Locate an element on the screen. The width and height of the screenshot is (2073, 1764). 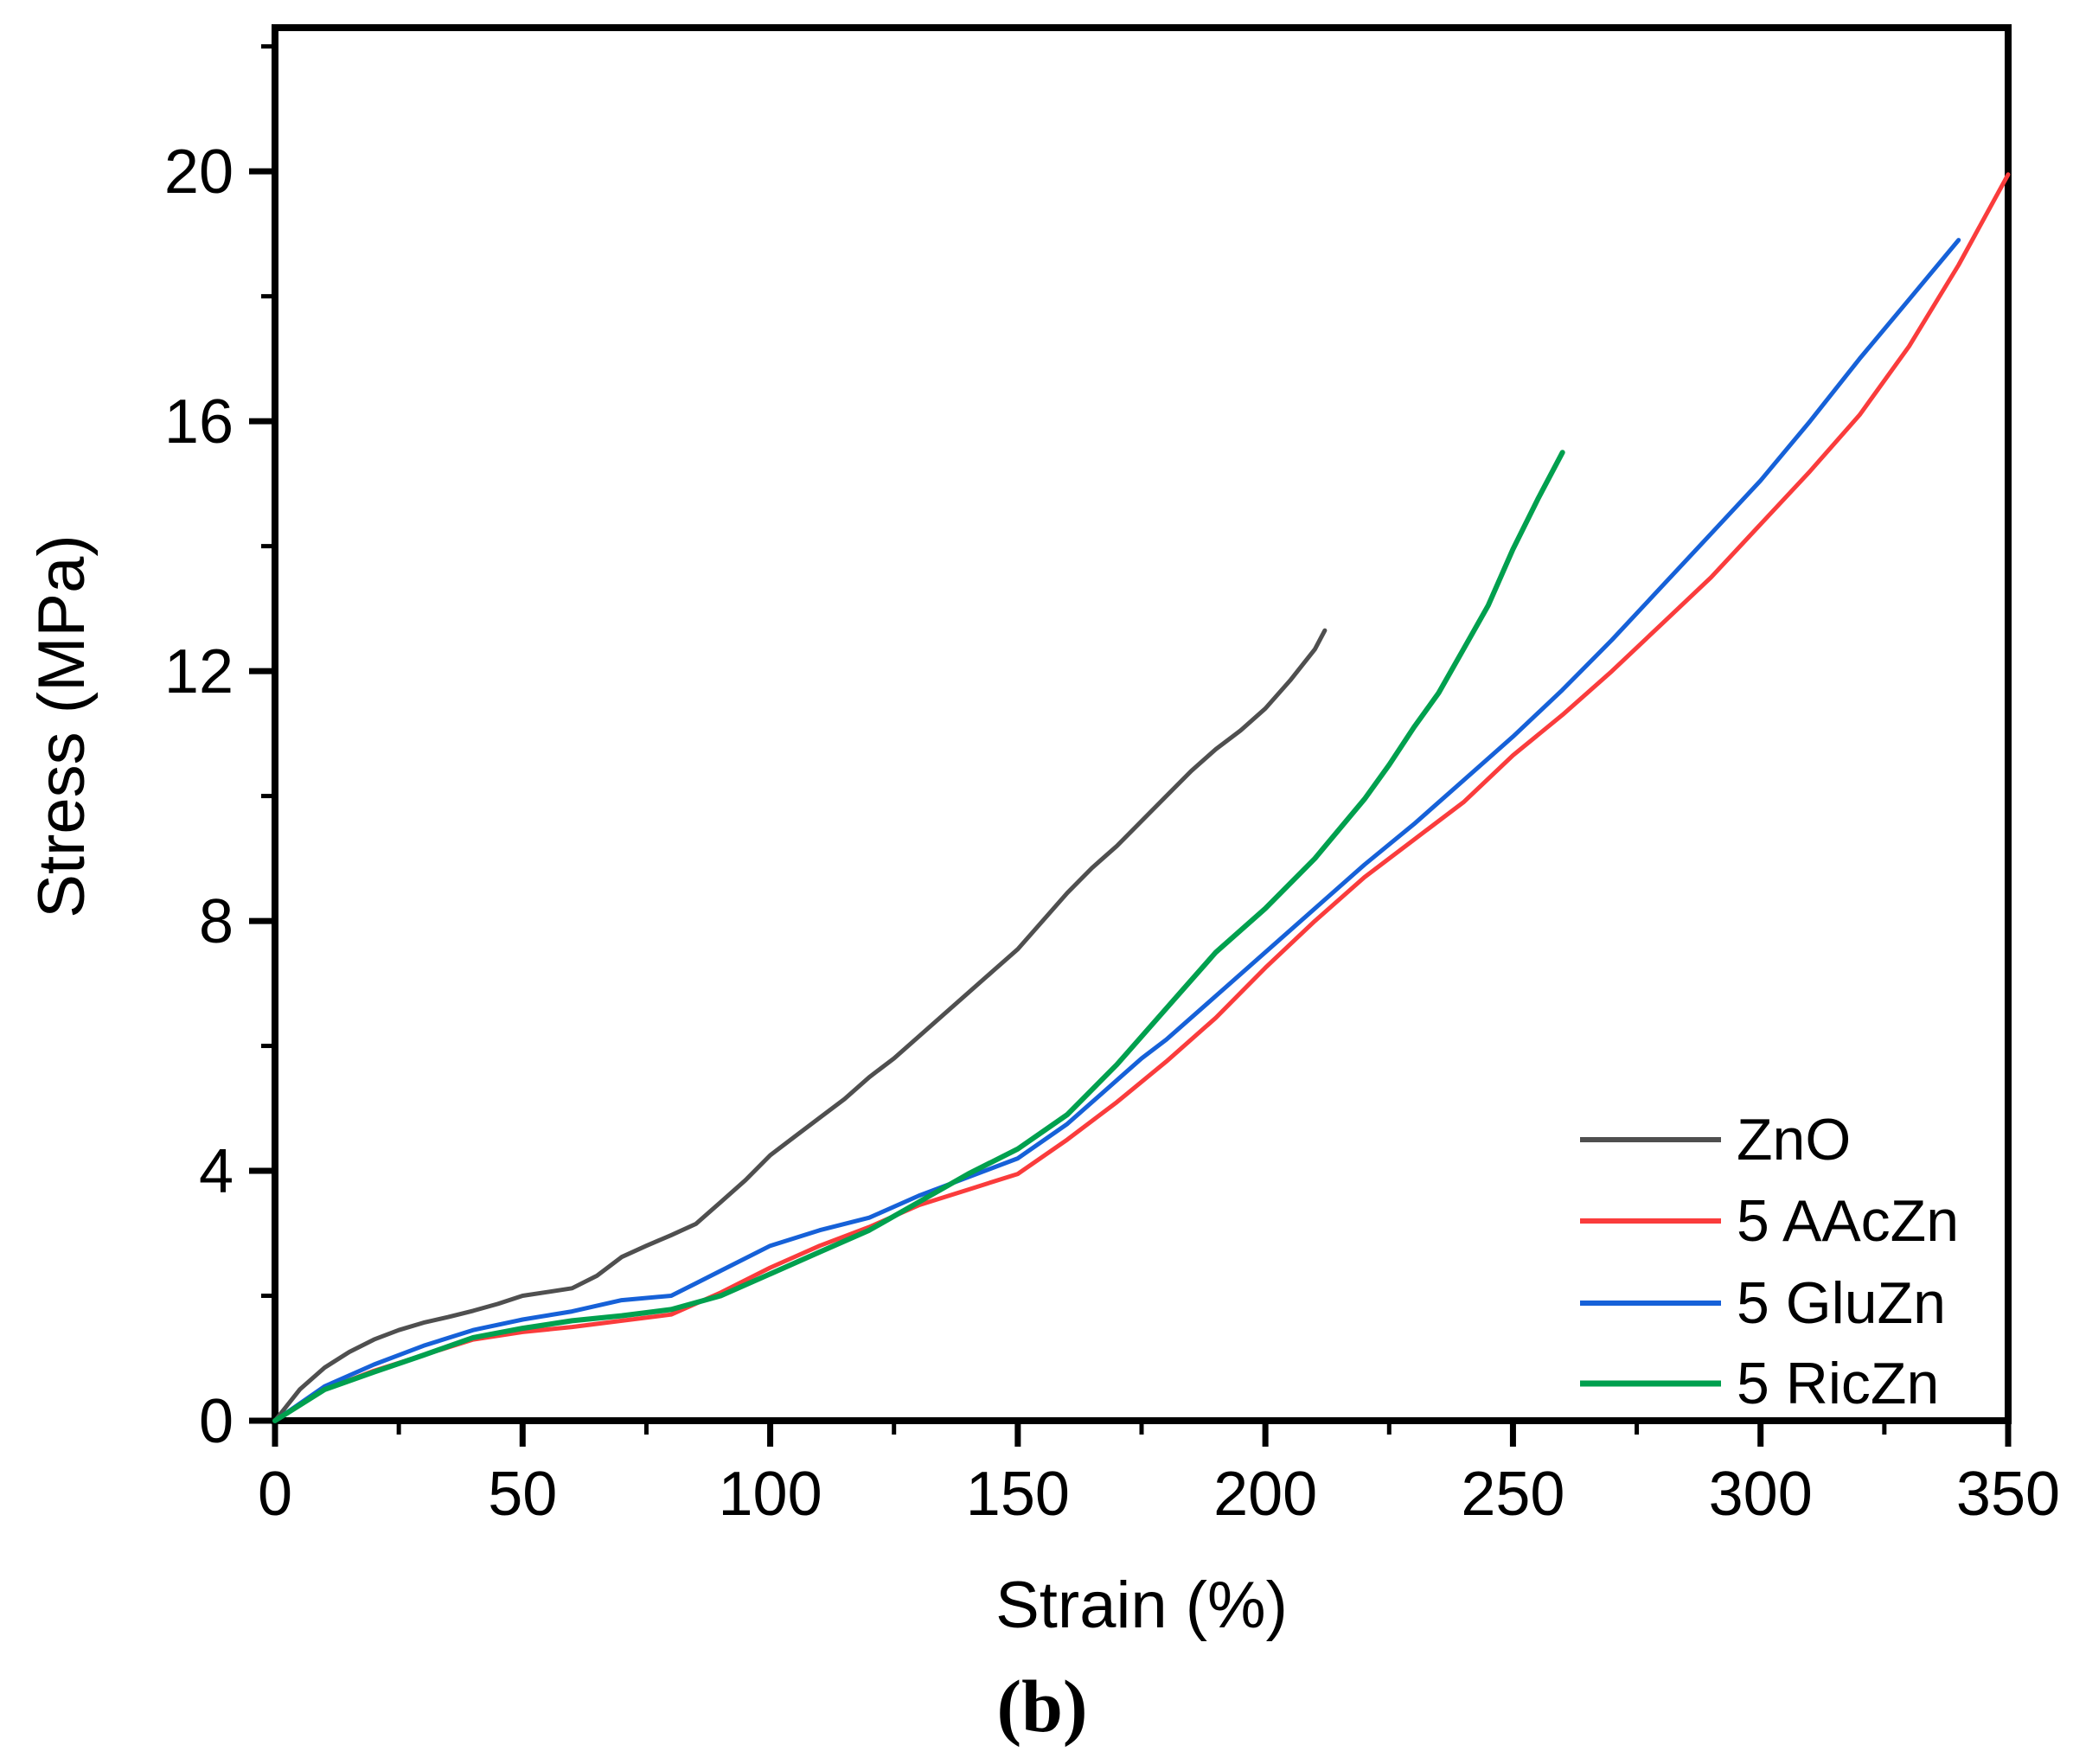
y-tick-label: 8 is located at coordinates (216, 921).